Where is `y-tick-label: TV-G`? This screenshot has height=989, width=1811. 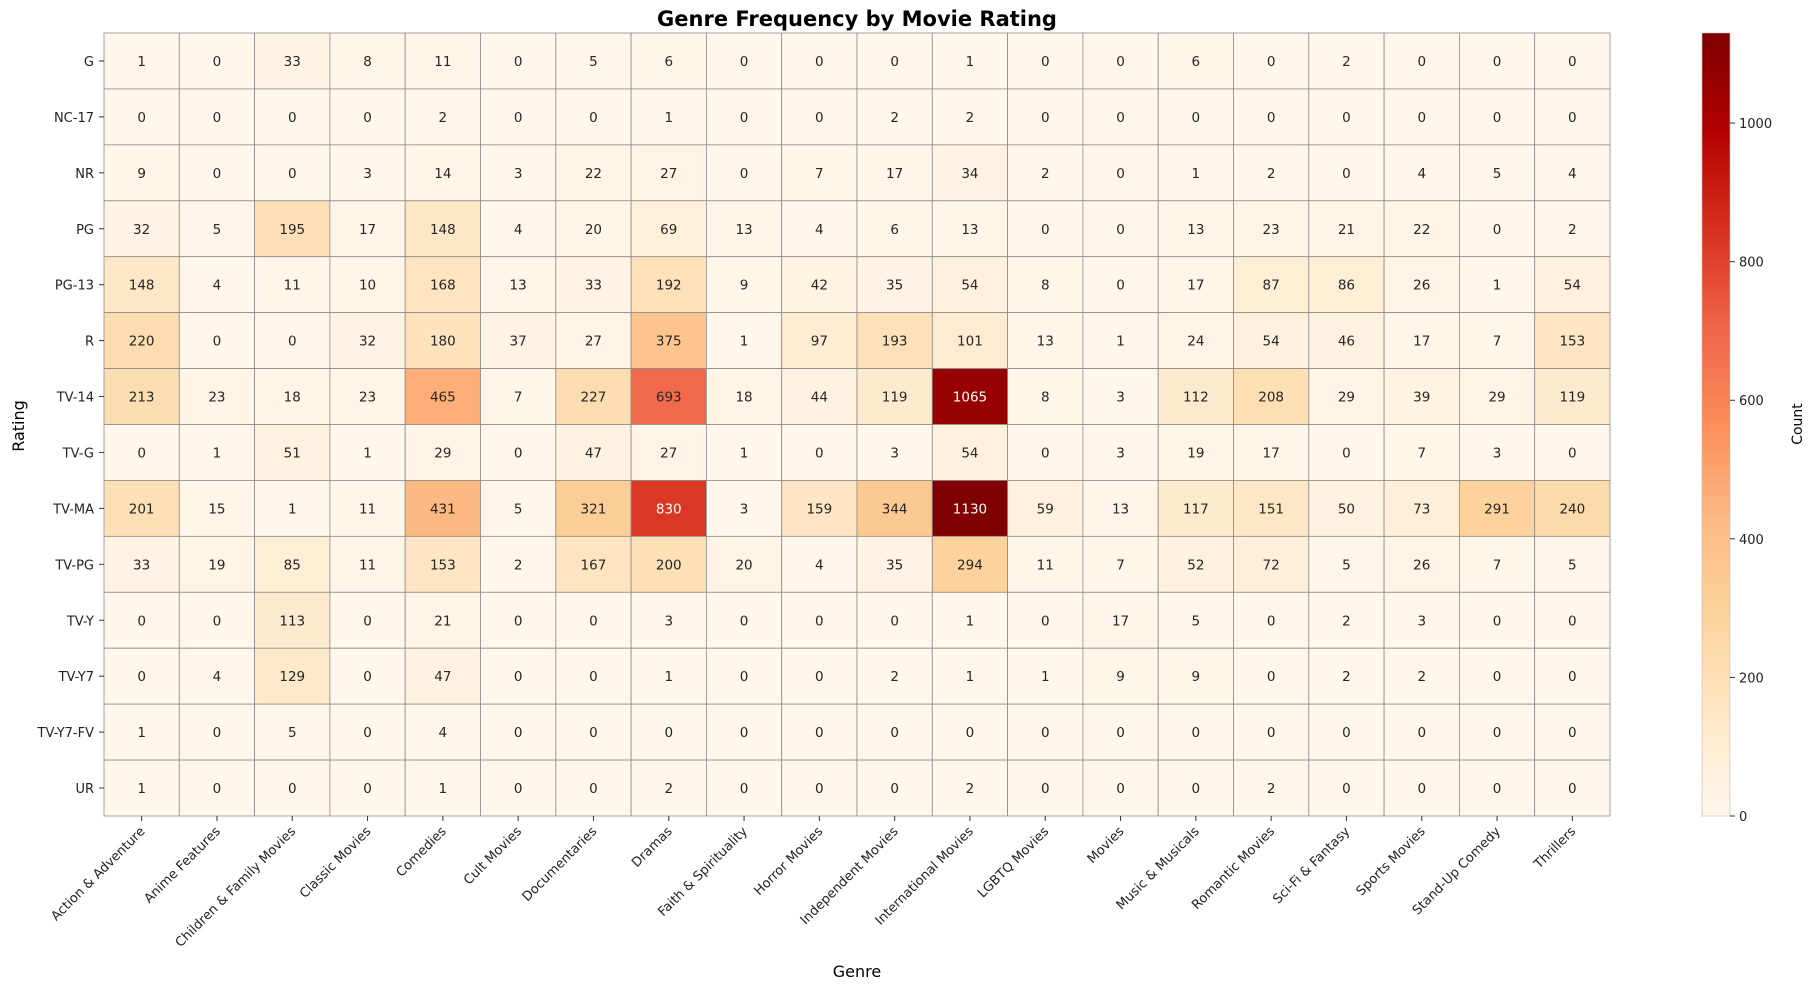
y-tick-label: TV-G is located at coordinates (78, 453).